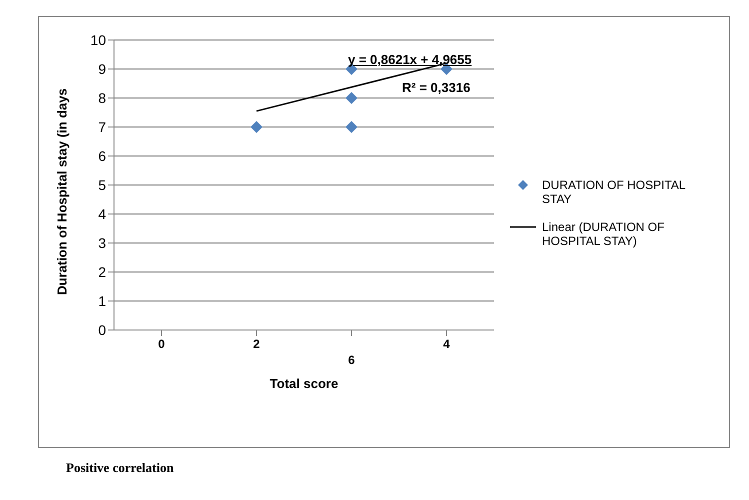 This screenshot has height=500, width=749. Describe the element at coordinates (162, 344) in the screenshot. I see `x-tick-label: 0` at that location.